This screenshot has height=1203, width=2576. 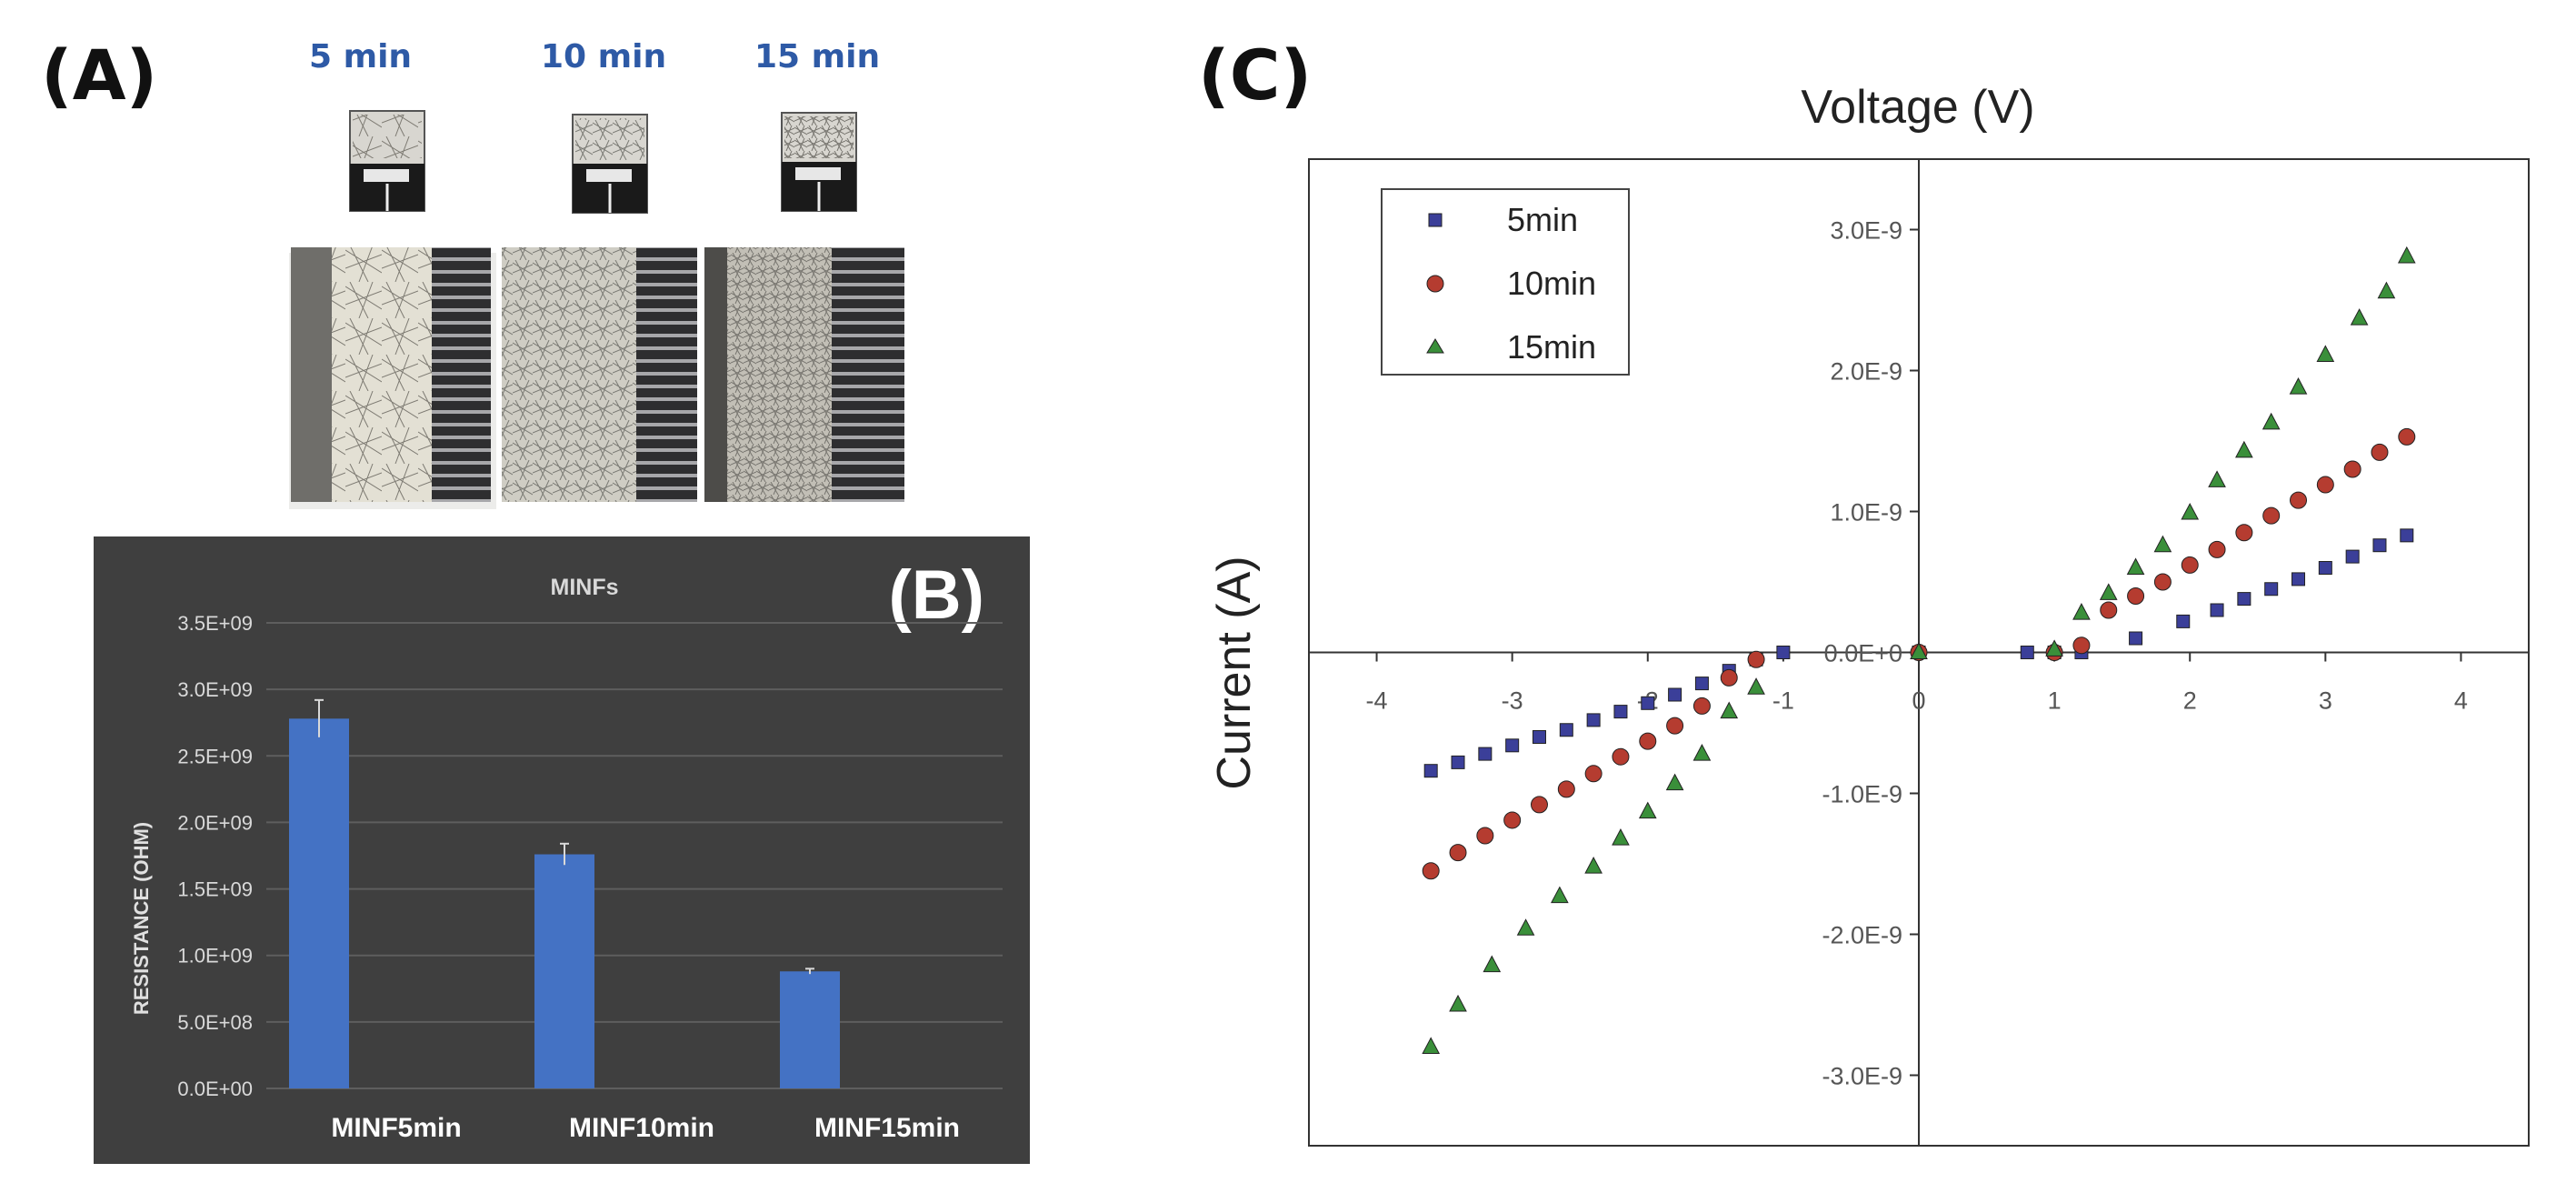 What do you see at coordinates (1862, 794) in the screenshot?
I see `y-tick-label: -1.0E-9` at bounding box center [1862, 794].